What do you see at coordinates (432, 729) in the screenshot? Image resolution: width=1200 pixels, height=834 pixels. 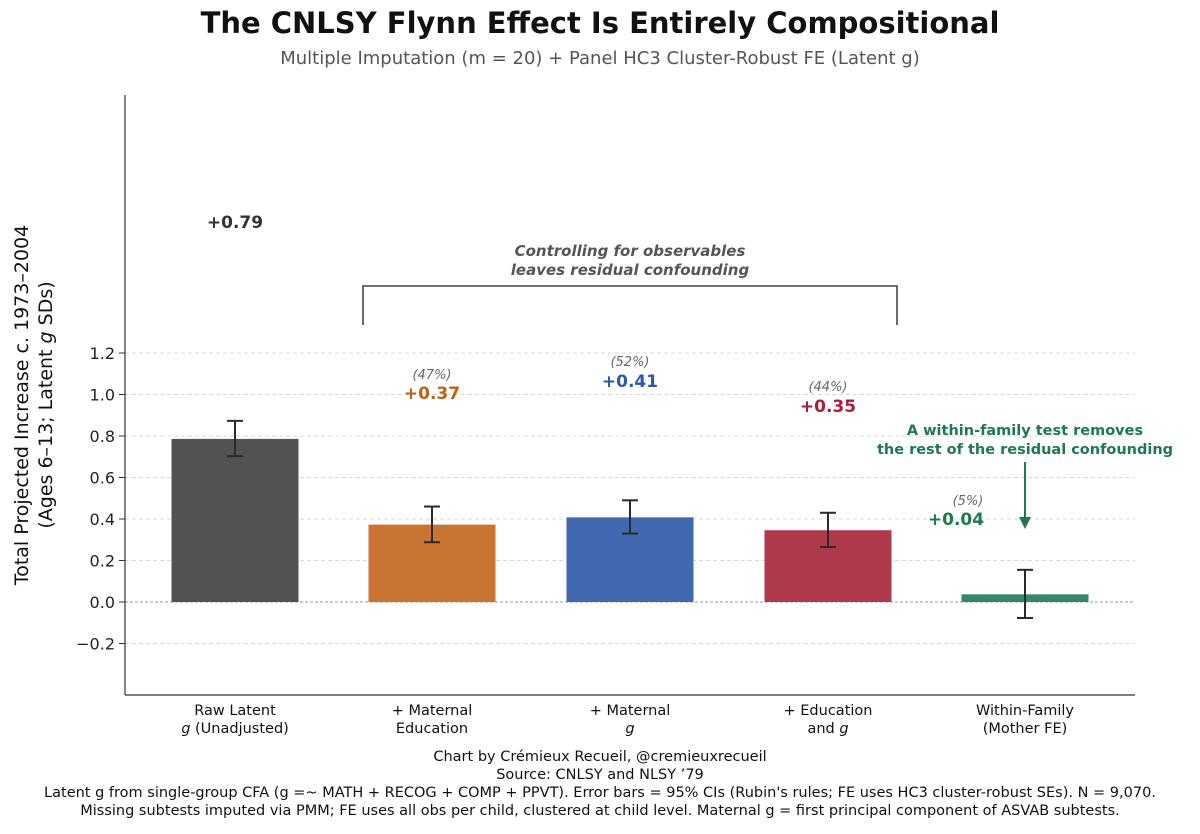 I see `x-tick-label: Education` at bounding box center [432, 729].